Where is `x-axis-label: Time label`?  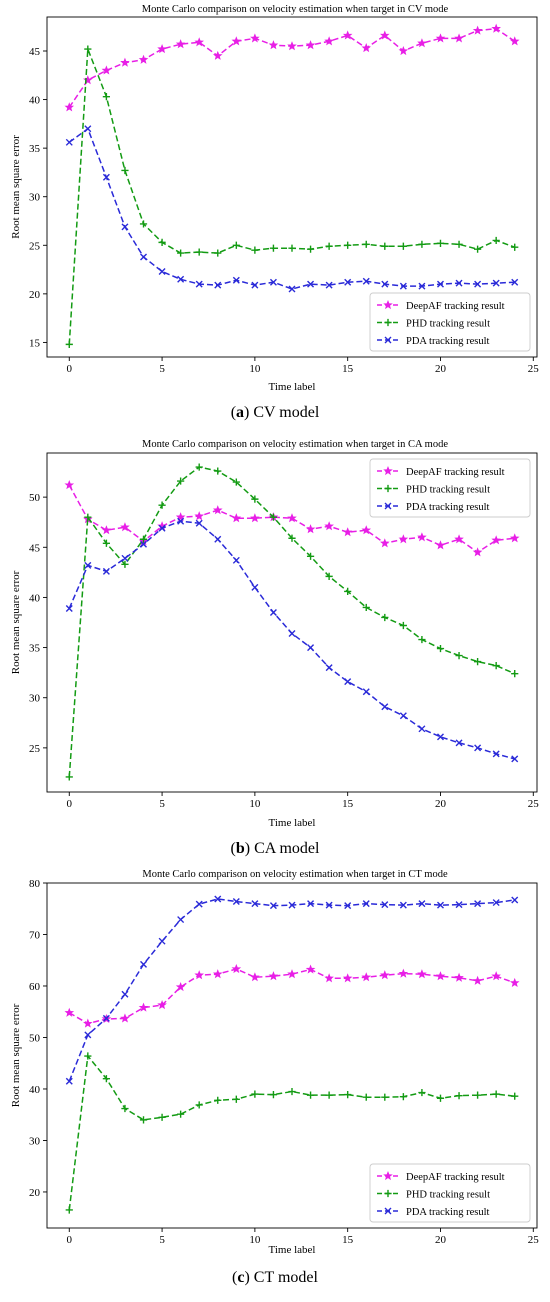
x-axis-label: Time label is located at coordinates (292, 1250).